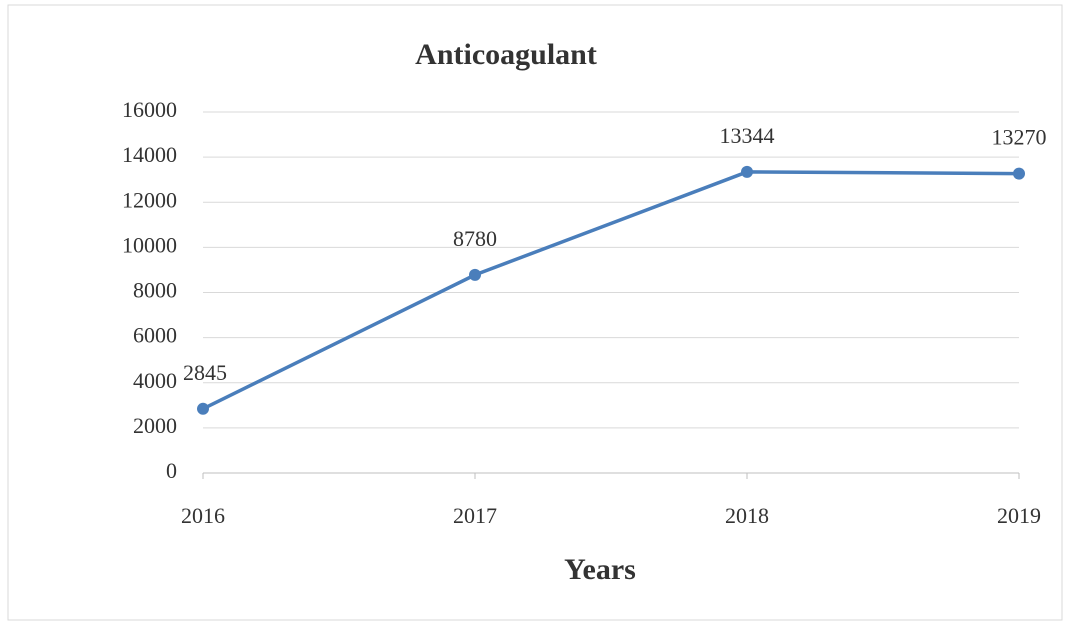  What do you see at coordinates (747, 135) in the screenshot?
I see `data-label: 13344` at bounding box center [747, 135].